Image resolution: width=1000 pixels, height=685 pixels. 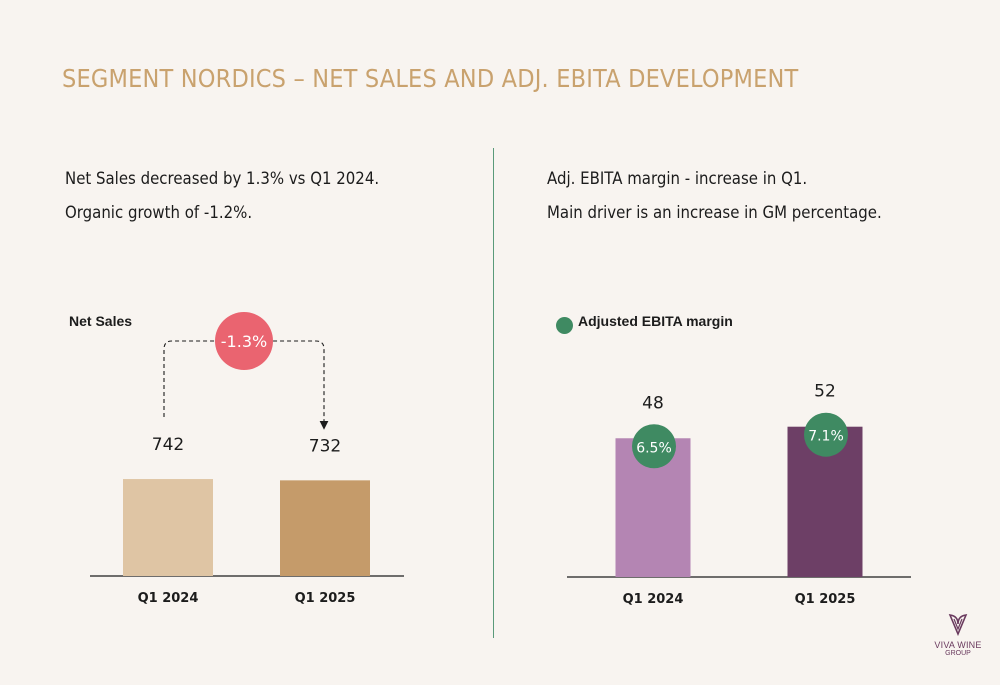 I want to click on logo-sub: GROUP, so click(x=958, y=653).